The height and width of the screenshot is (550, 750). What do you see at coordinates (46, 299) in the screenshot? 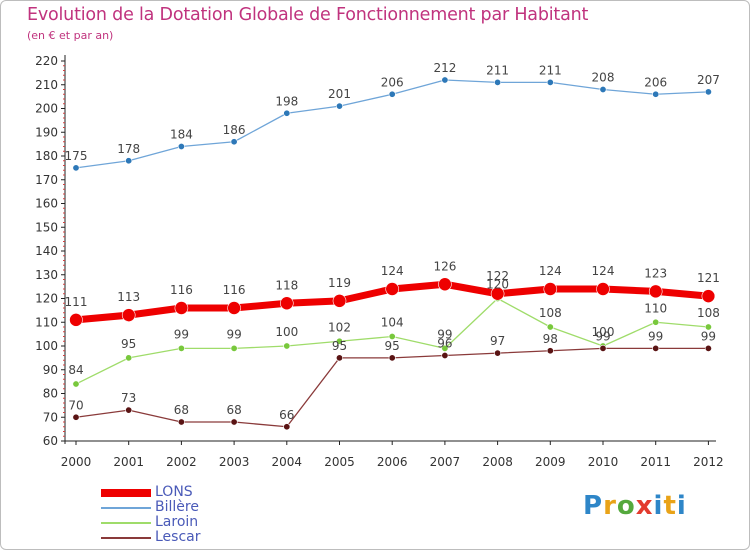
I see `y-tick-label: 120` at bounding box center [46, 299].